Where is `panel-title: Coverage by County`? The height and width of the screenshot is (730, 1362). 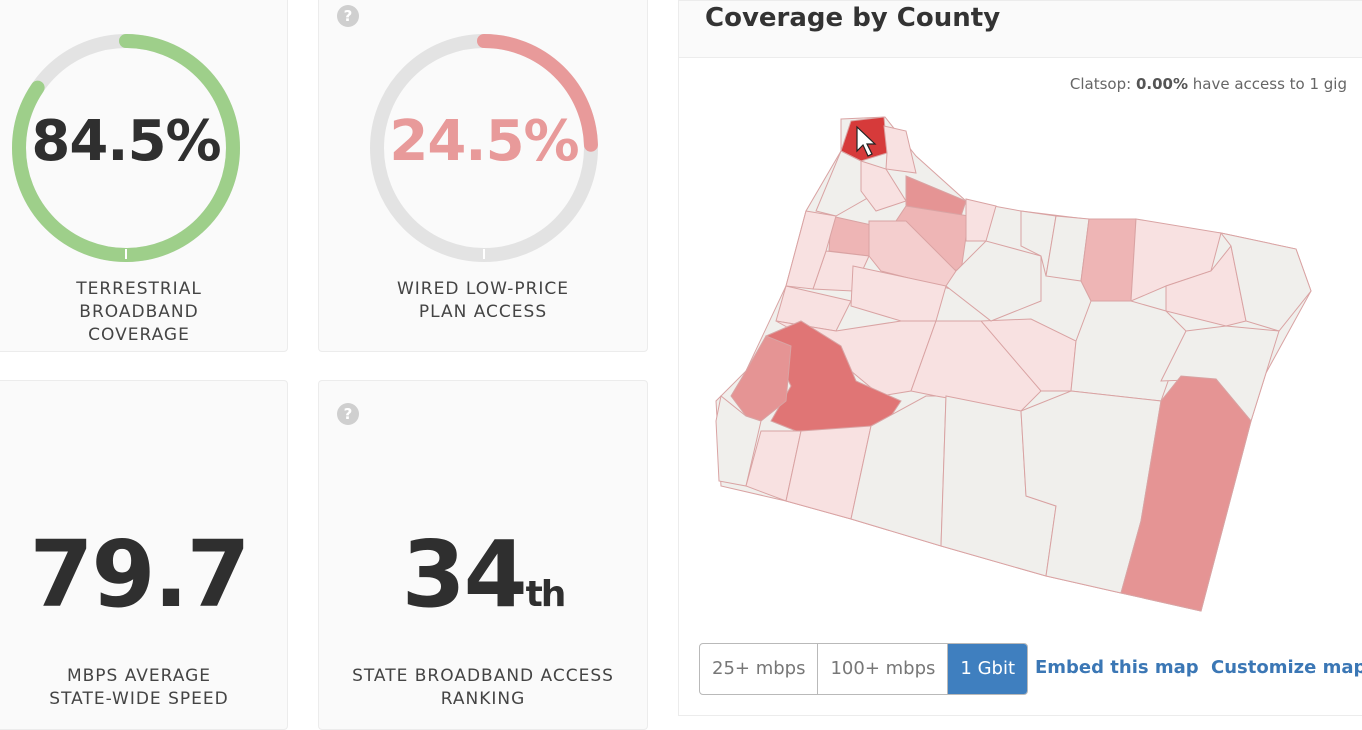 panel-title: Coverage by County is located at coordinates (853, 18).